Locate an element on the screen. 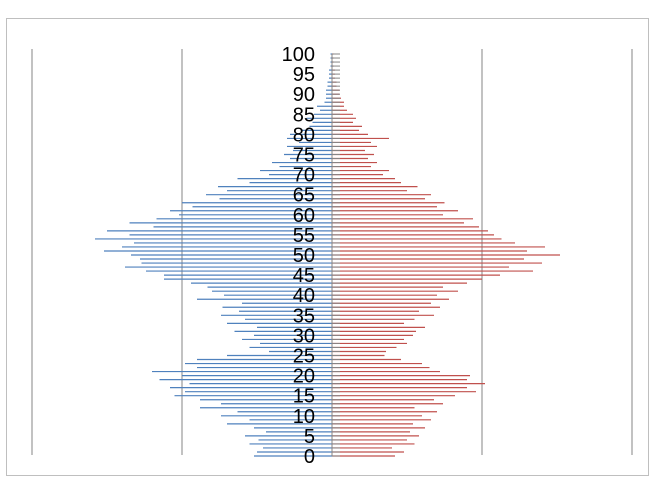 Image resolution: width=657 pixels, height=488 pixels. y-tick-label: 60 is located at coordinates (304, 216).